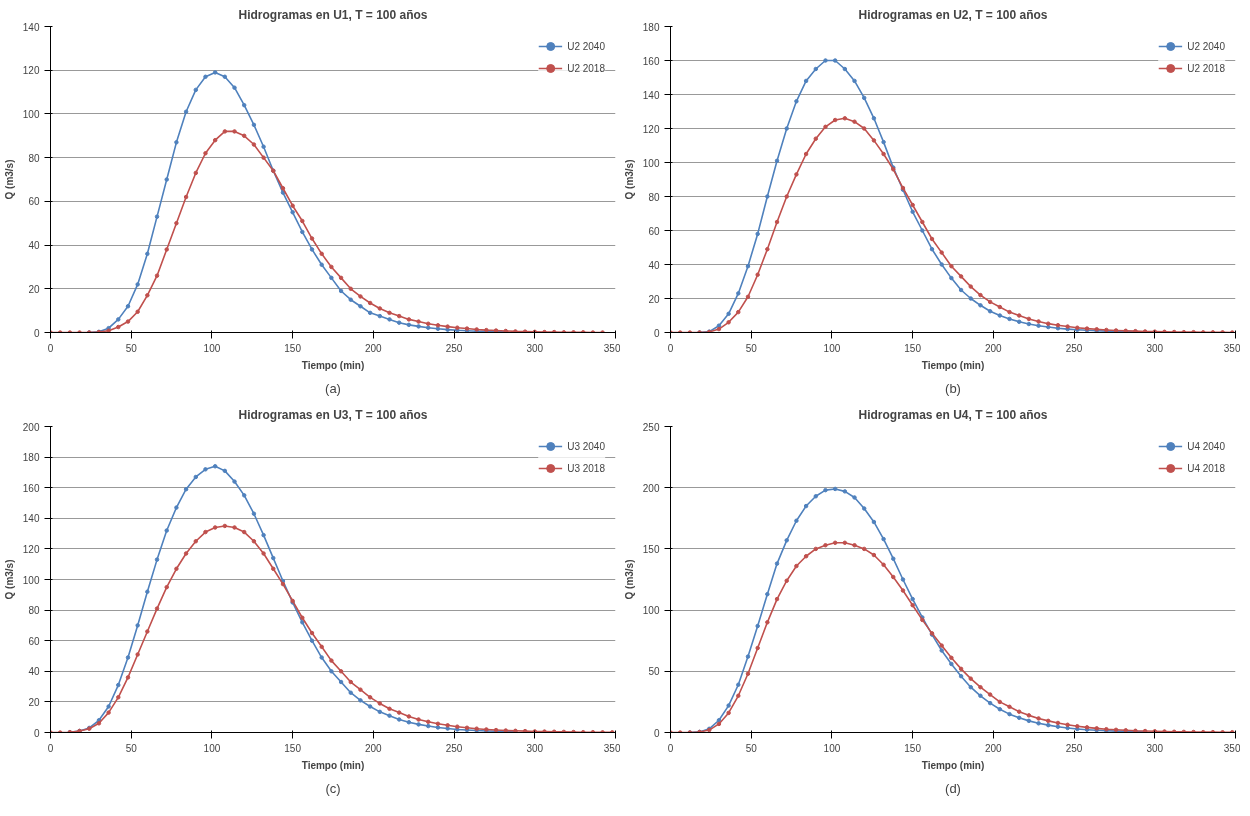  What do you see at coordinates (953, 14) in the screenshot?
I see `chart-title: Hidrogramas en U2, T = 100 años` at bounding box center [953, 14].